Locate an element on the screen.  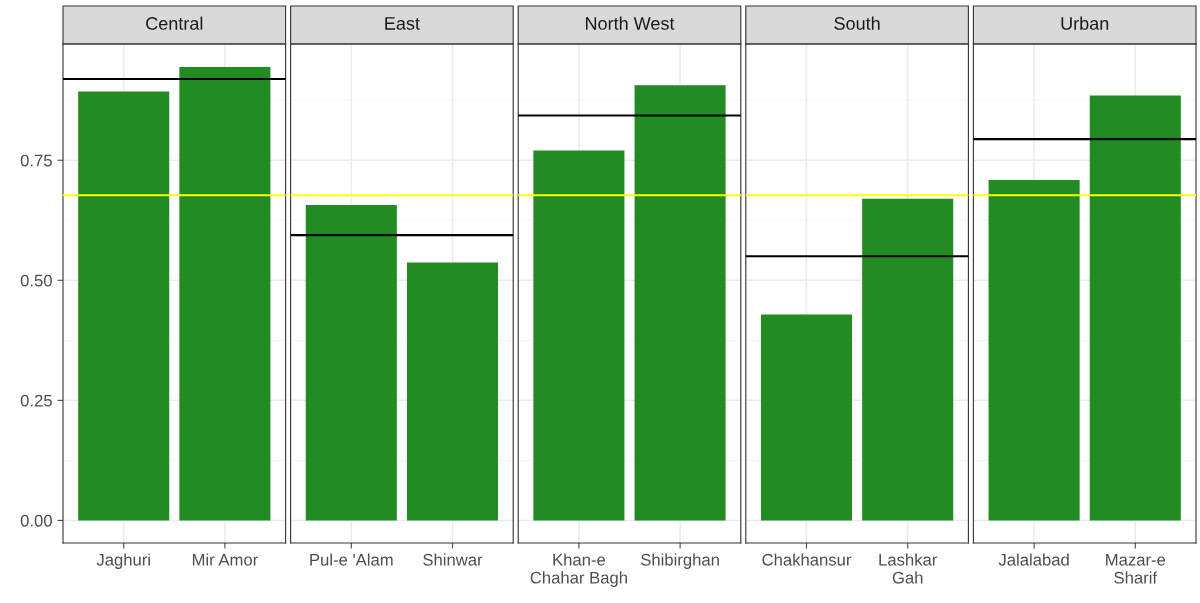
x-tick-label: Shinwar is located at coordinates (453, 559).